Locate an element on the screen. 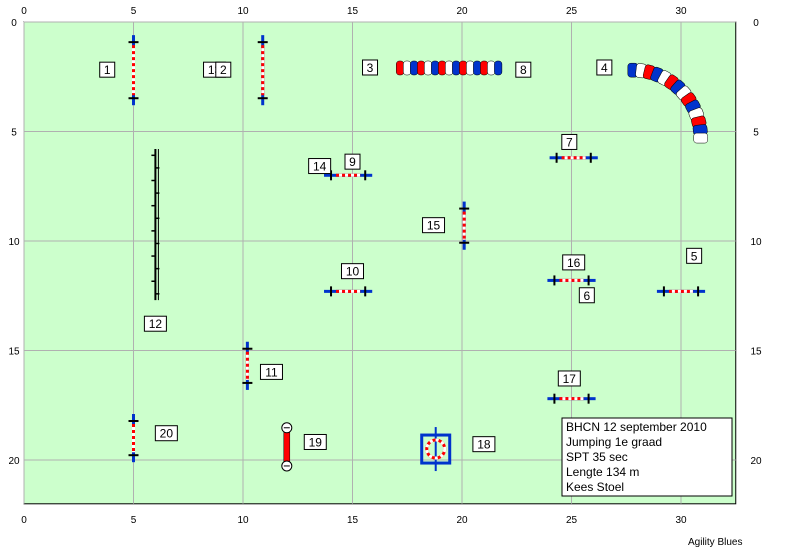  y-tick-right: 10 is located at coordinates (756, 242).